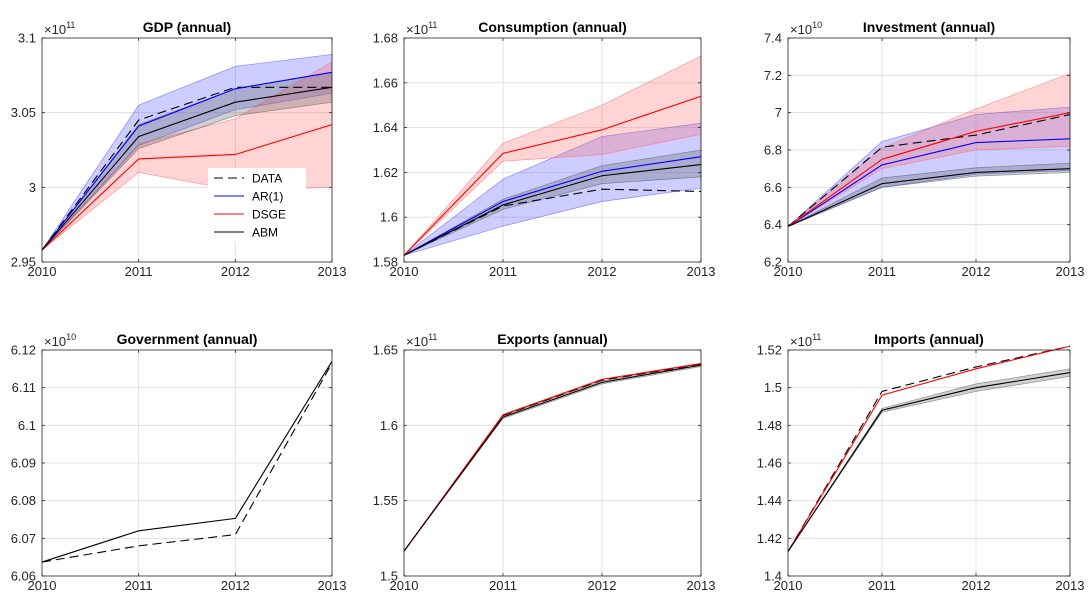 The image size is (1089, 602). Describe the element at coordinates (385, 82) in the screenshot. I see `y-tick-label: 1.66` at that location.